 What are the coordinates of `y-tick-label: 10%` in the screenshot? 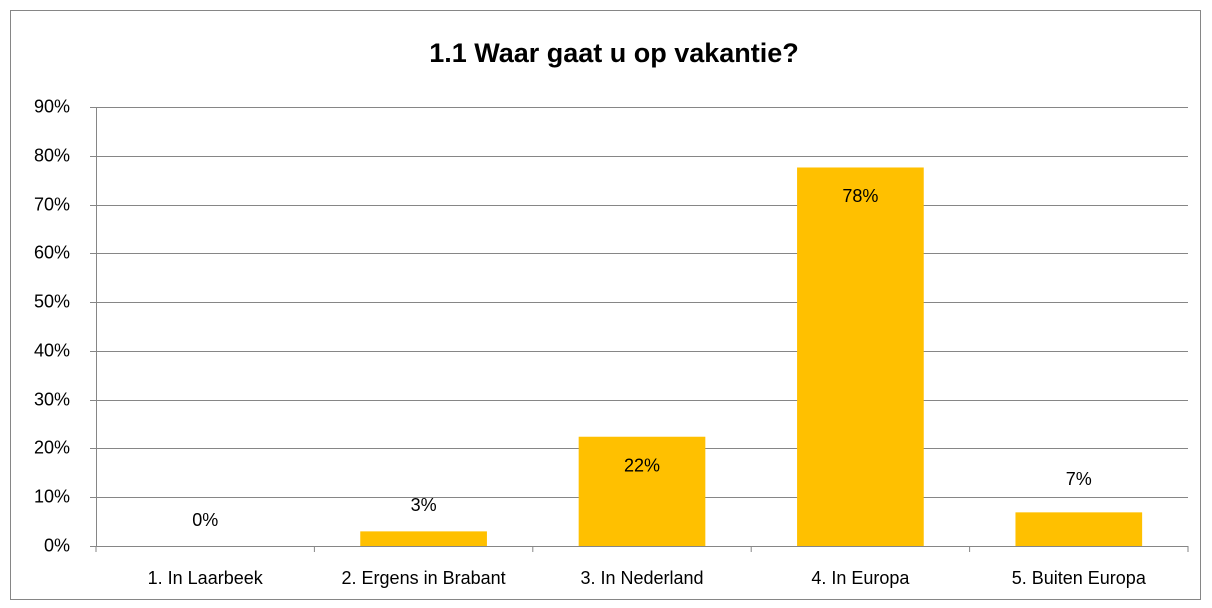 It's located at (52, 496).